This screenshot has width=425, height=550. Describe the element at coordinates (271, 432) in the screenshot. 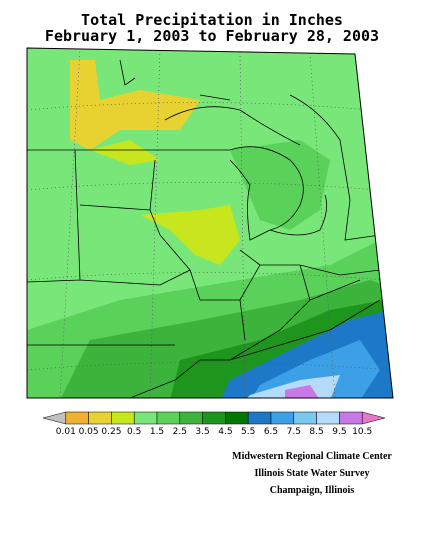

I see `legend-label: 6.5` at that location.